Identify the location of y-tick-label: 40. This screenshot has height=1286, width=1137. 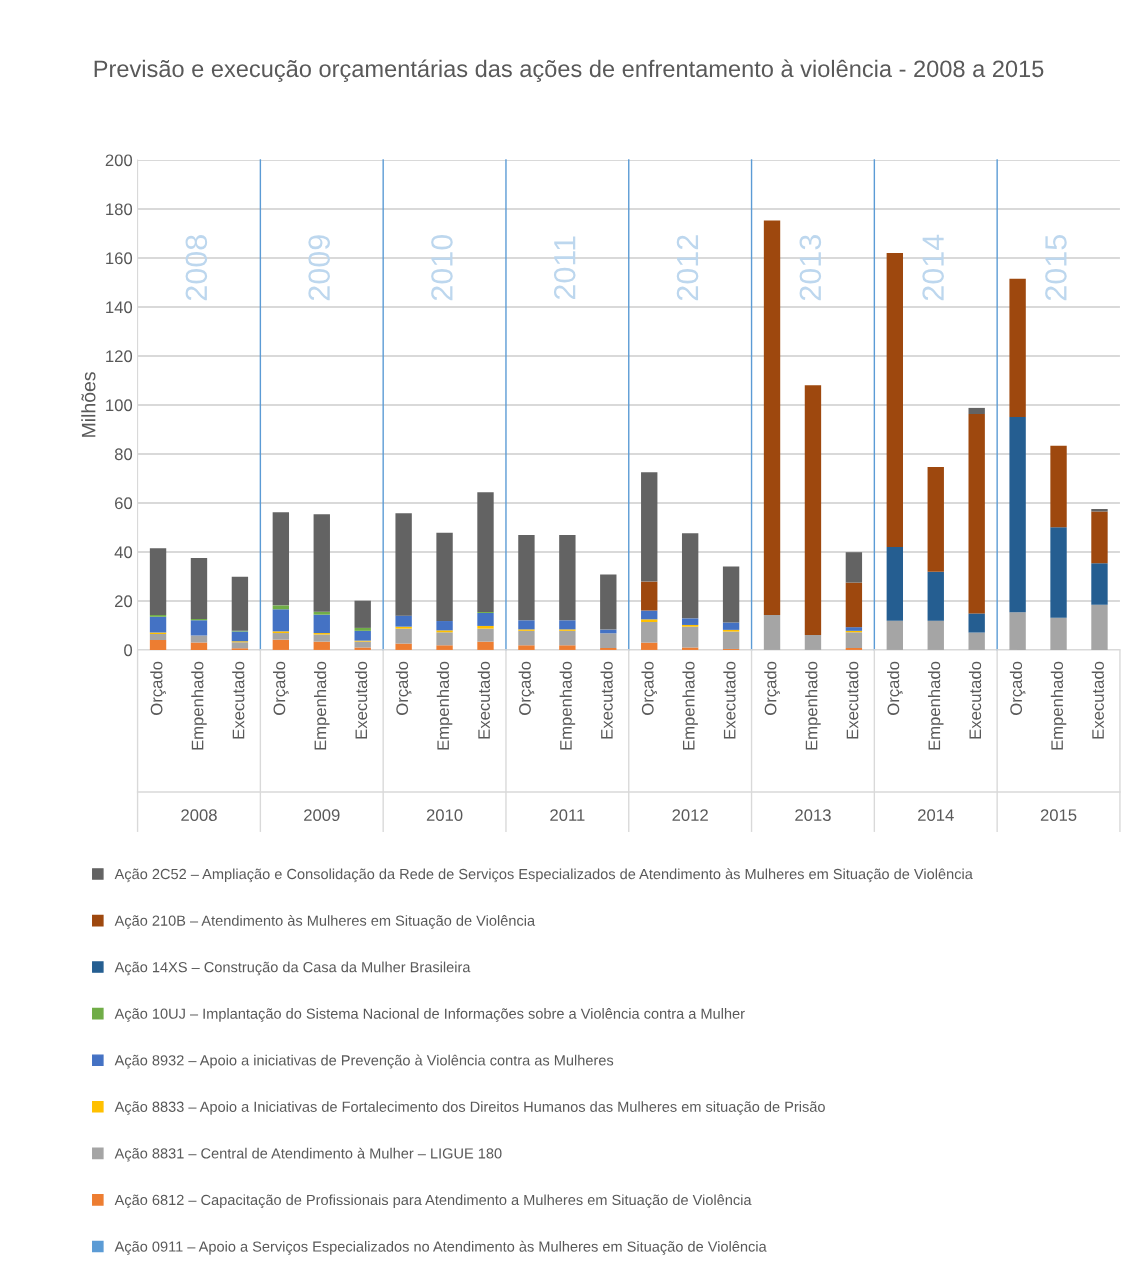
(123, 552).